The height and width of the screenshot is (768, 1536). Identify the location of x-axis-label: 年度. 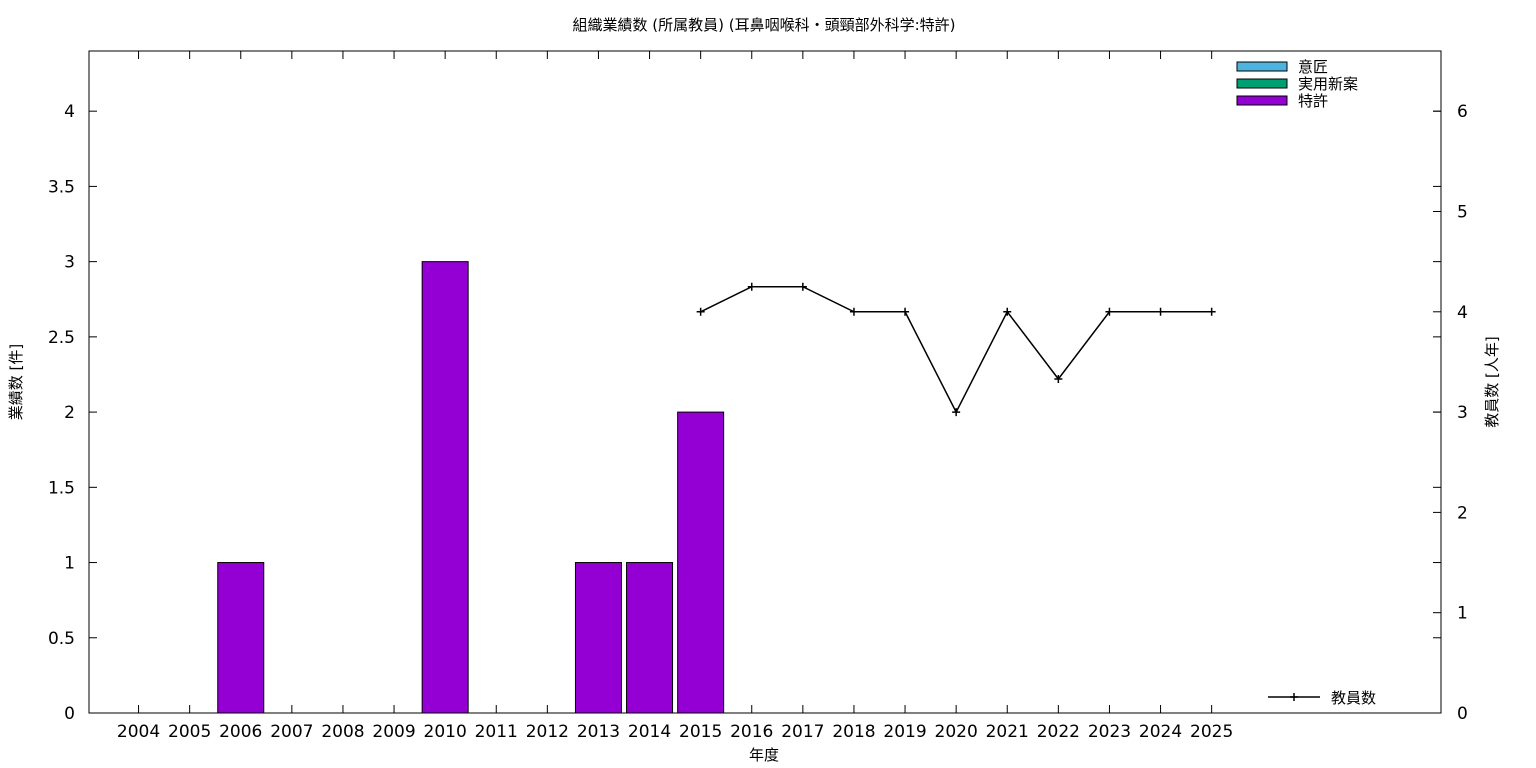
(764, 755).